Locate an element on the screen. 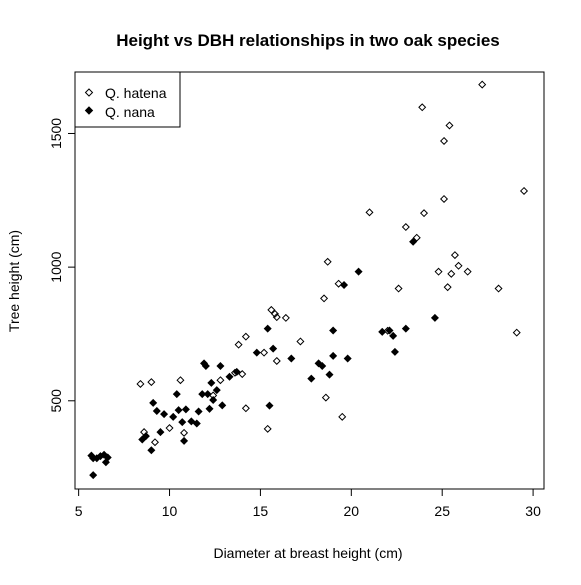 This screenshot has height=585, width=581. y-axis: 500 1000 1500 is located at coordinates (61, 265).